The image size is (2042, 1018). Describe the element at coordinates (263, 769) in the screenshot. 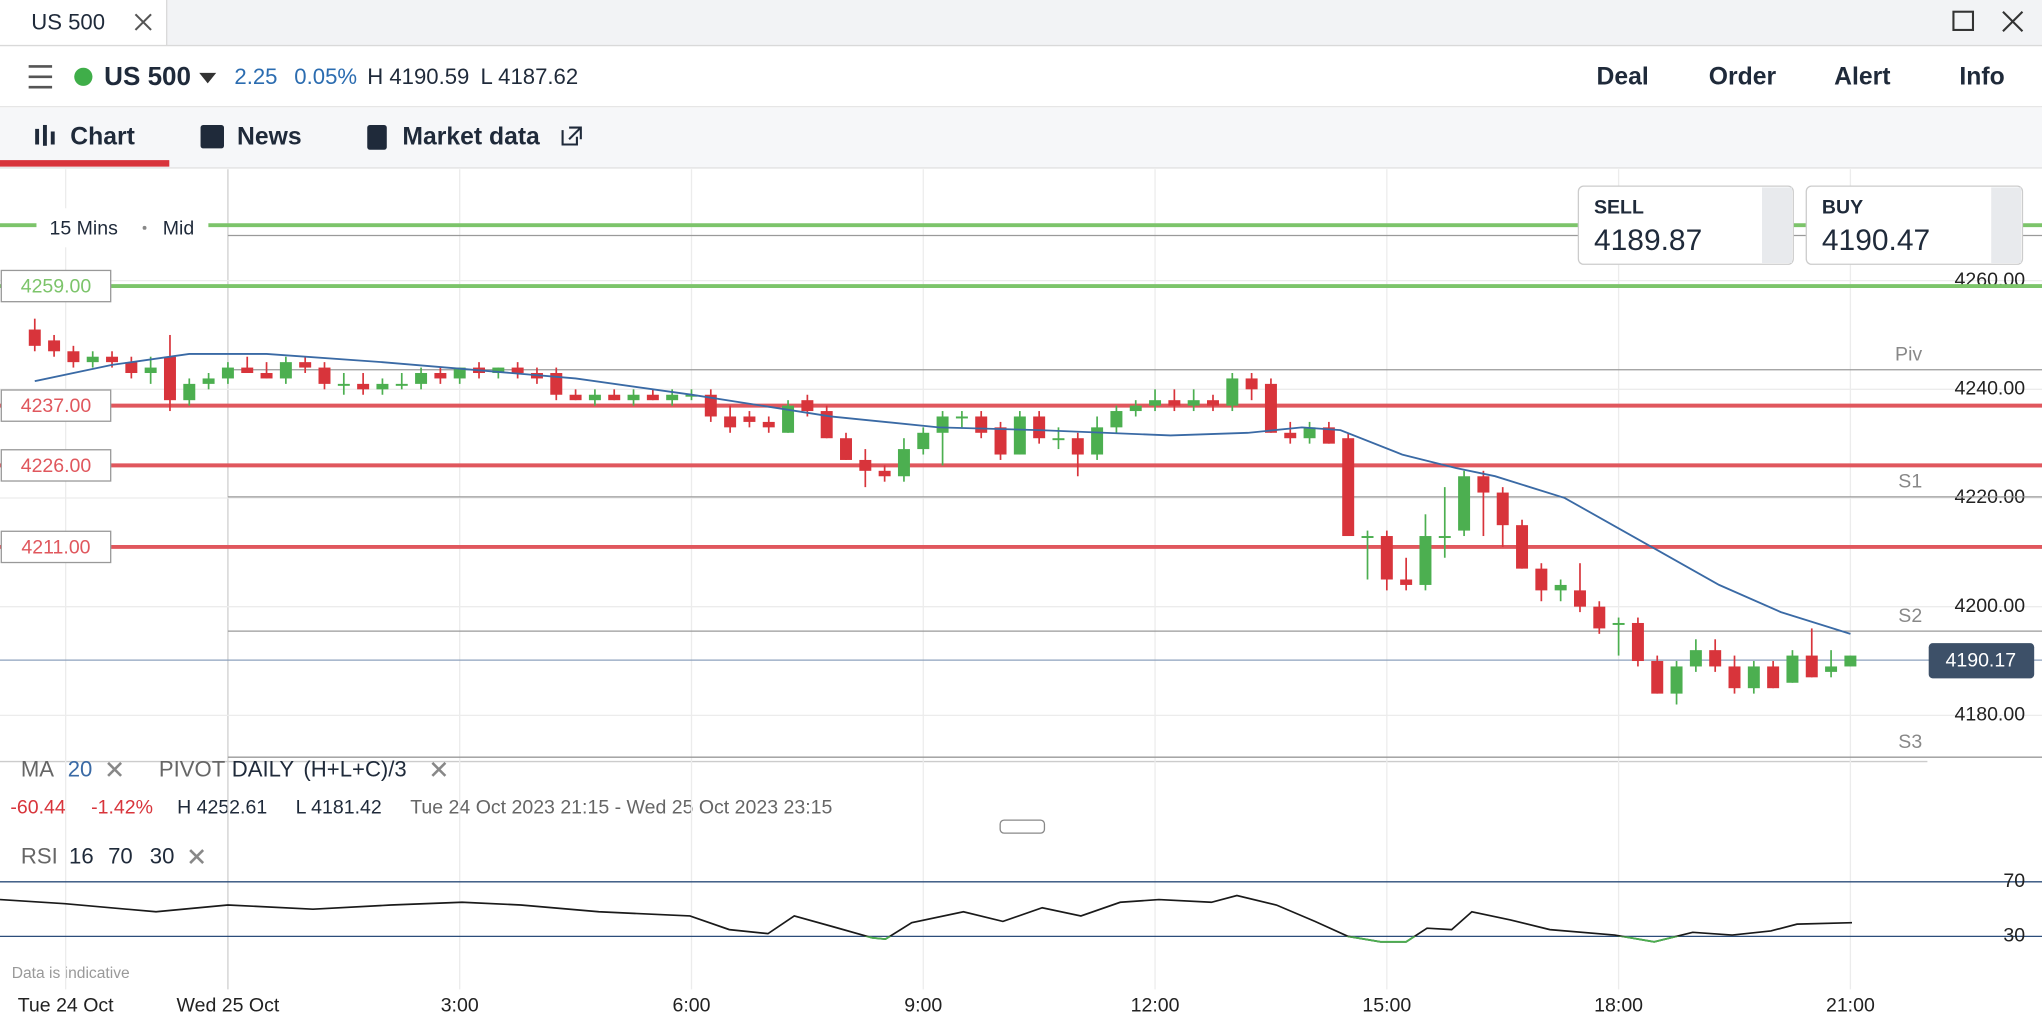

I see `pivot-period: DAILY` at that location.